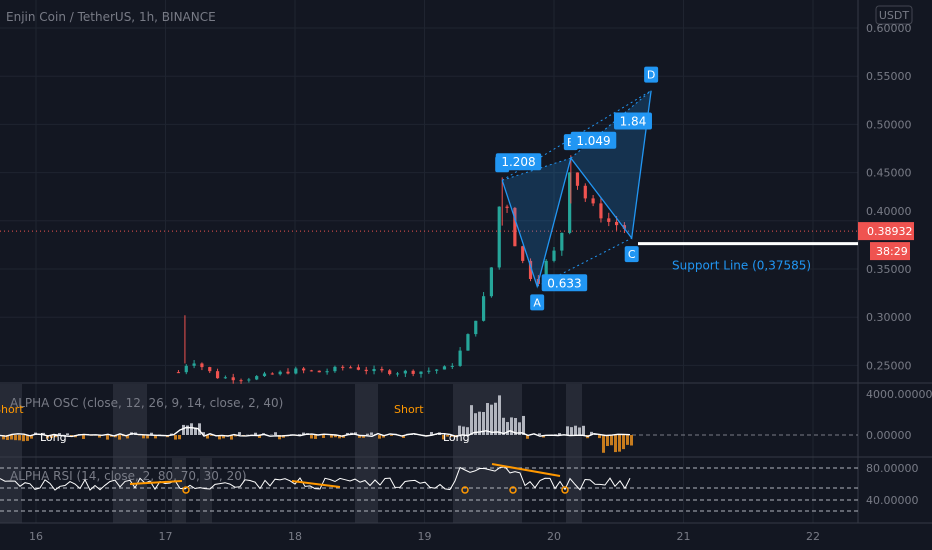 This screenshot has height=550, width=932. I want to click on price-tick-label: 0.35000, so click(889, 269).